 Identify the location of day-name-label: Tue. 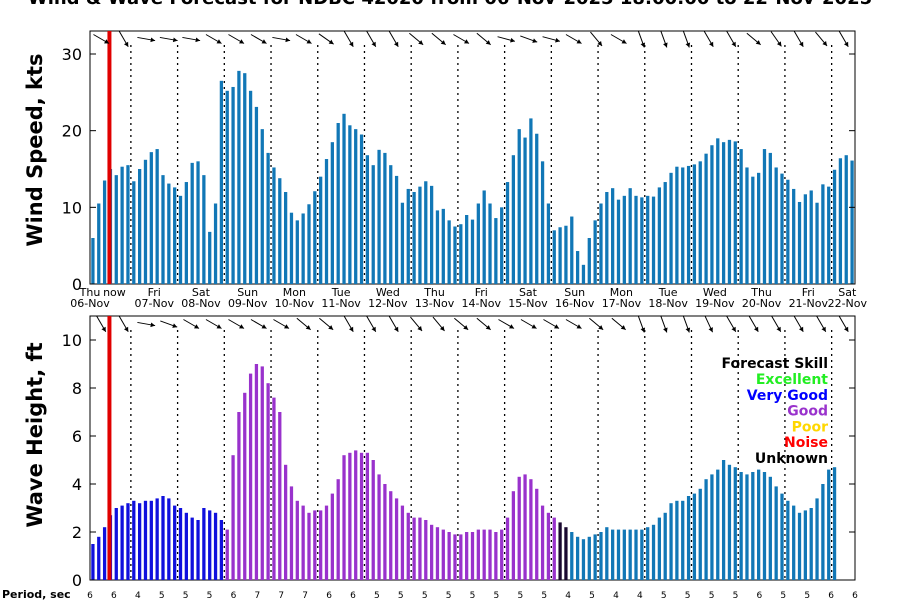
(668, 292).